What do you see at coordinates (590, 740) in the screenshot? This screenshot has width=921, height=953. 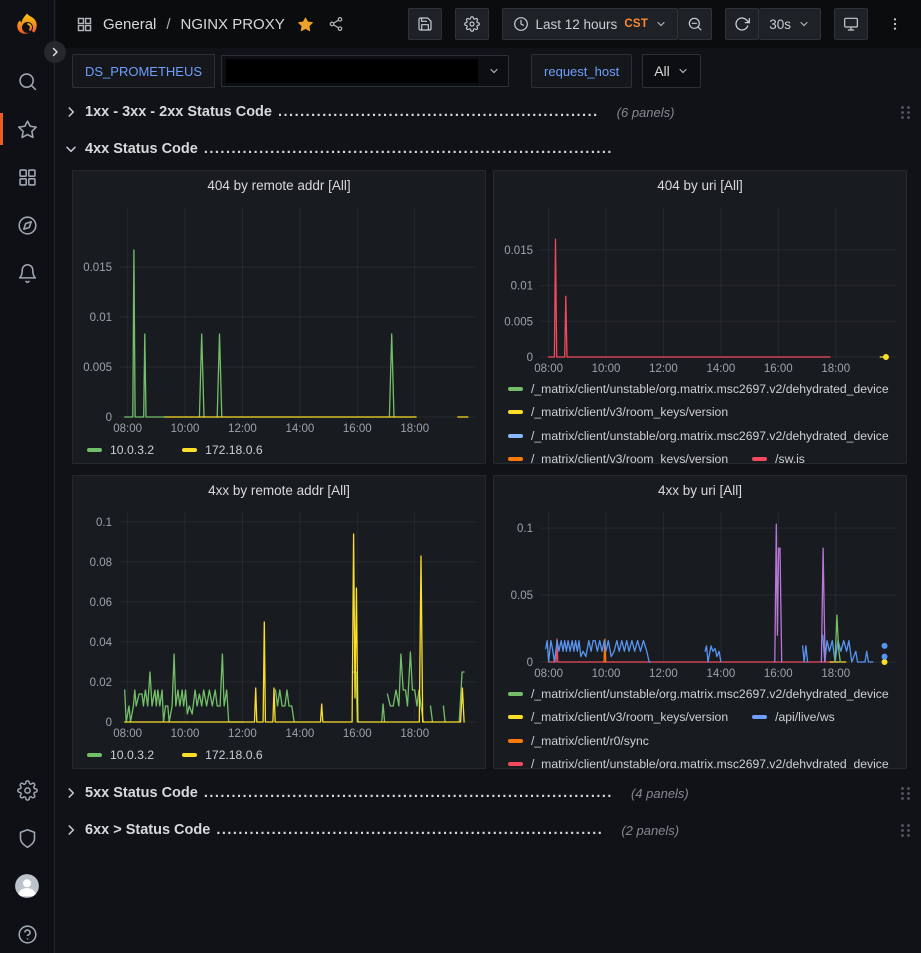 I see `legend-series-label: /_matrix/client/r0/sync` at bounding box center [590, 740].